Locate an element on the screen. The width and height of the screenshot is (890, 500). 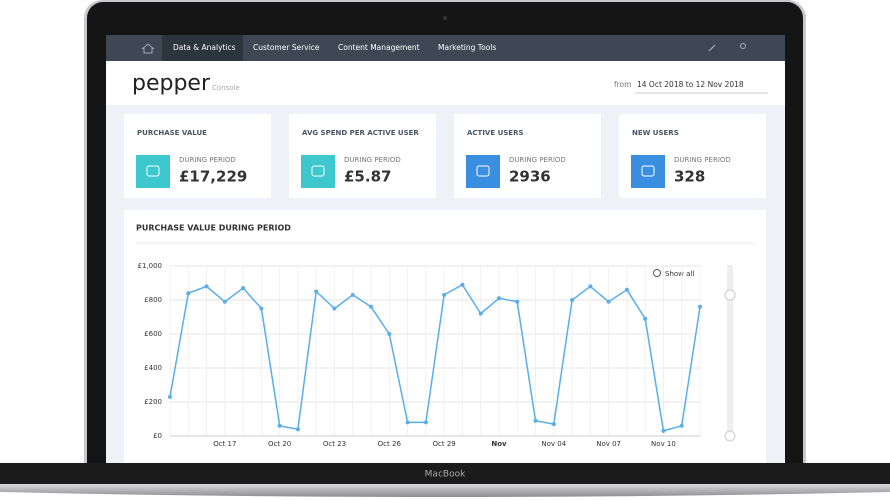
zoom-icon is located at coordinates (657, 273).